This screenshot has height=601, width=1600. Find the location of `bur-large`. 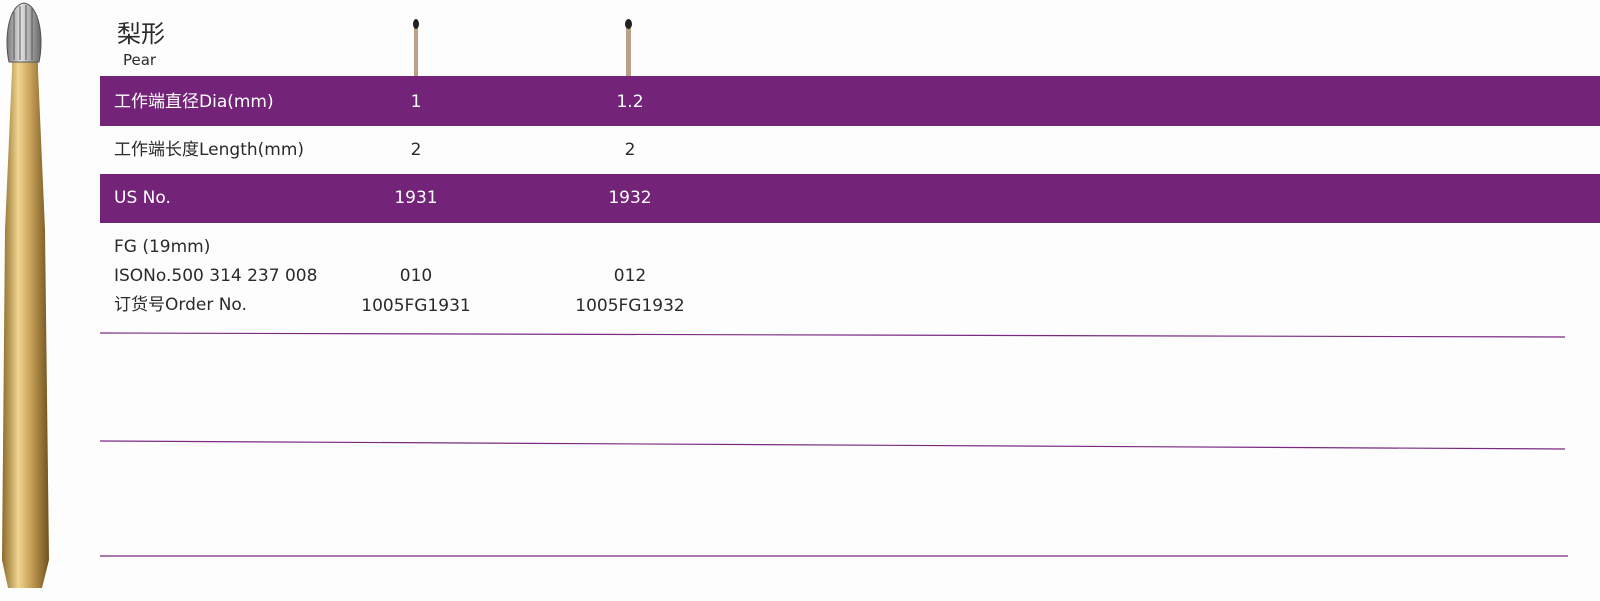

bur-large is located at coordinates (25, 295).